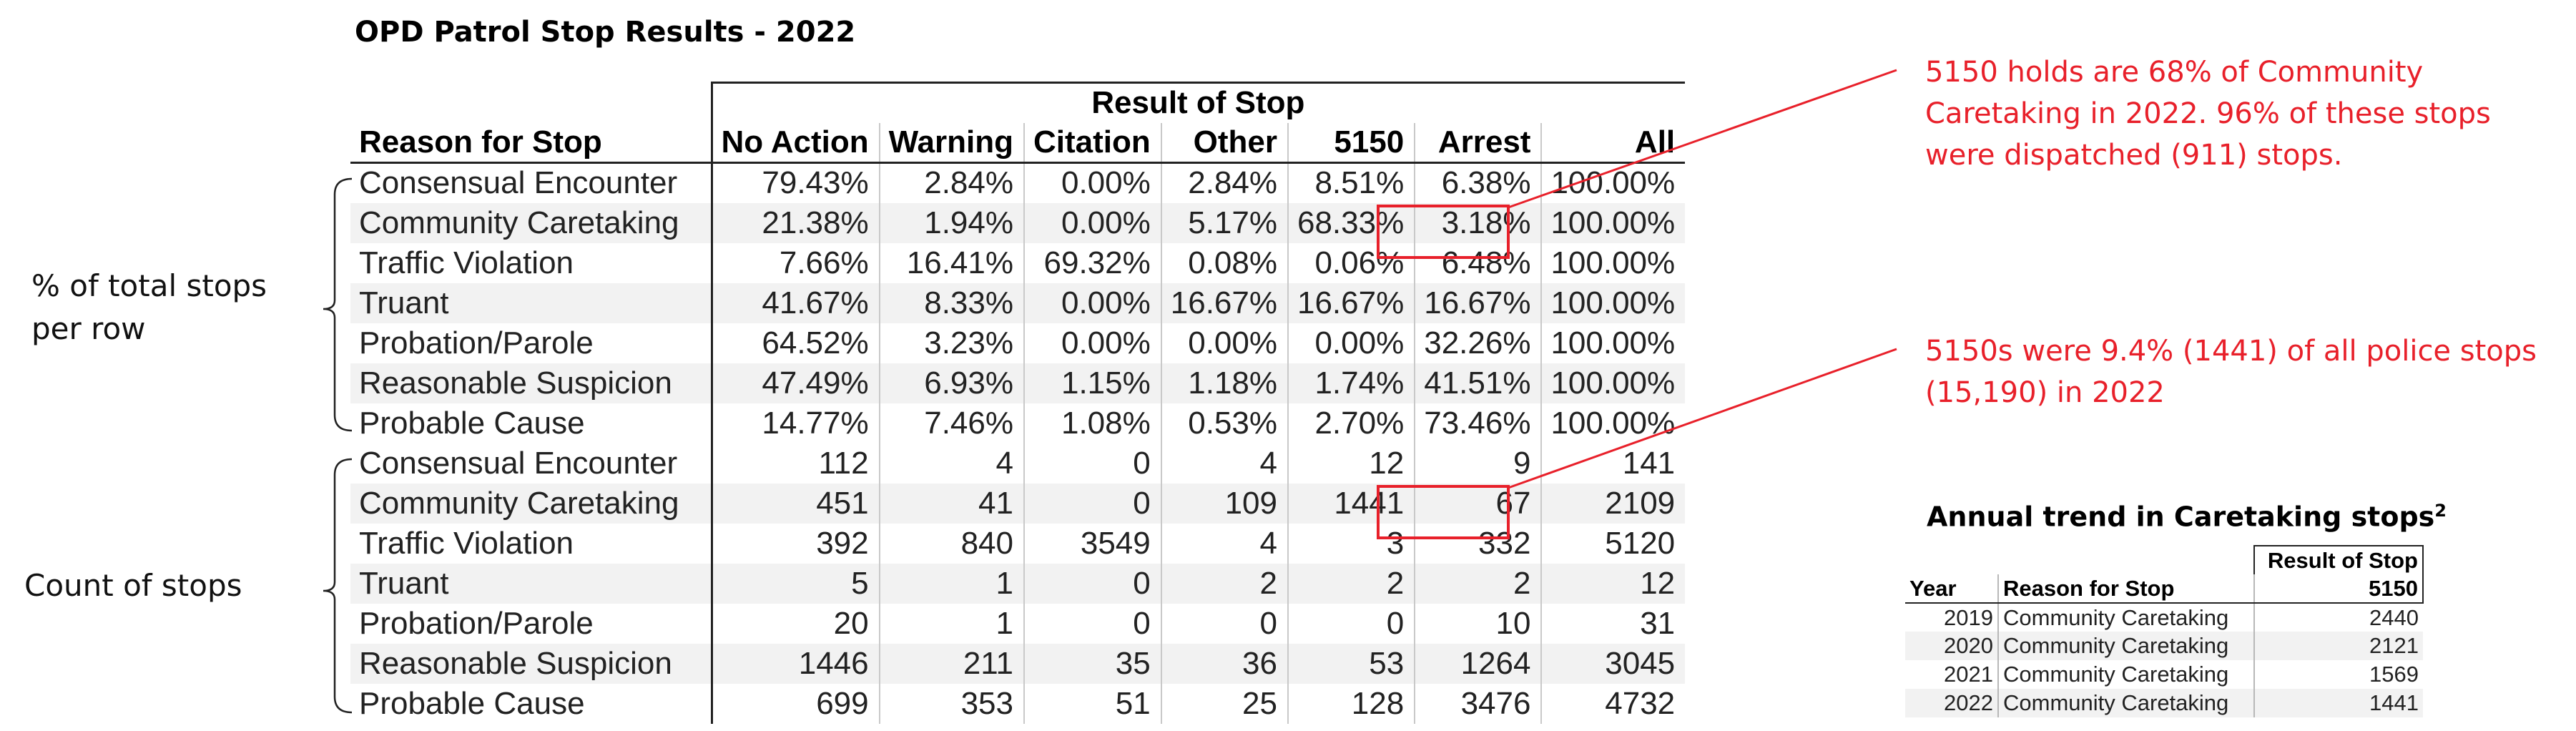 This screenshot has height=731, width=2576. I want to click on column-header: Arrest, so click(1479, 143).